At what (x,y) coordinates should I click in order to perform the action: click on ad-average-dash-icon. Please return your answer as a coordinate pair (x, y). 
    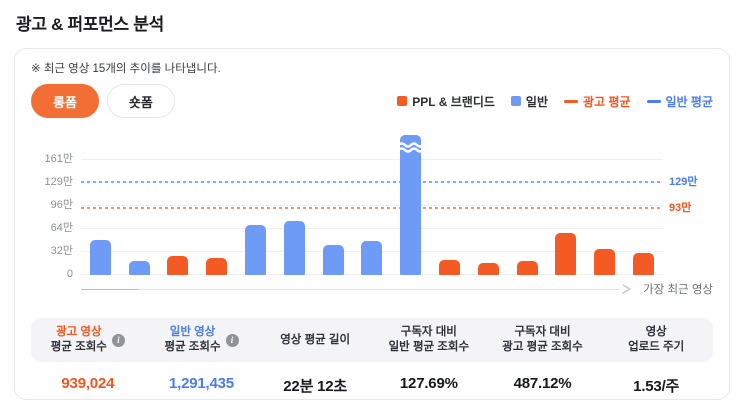
    Looking at the image, I should click on (571, 101).